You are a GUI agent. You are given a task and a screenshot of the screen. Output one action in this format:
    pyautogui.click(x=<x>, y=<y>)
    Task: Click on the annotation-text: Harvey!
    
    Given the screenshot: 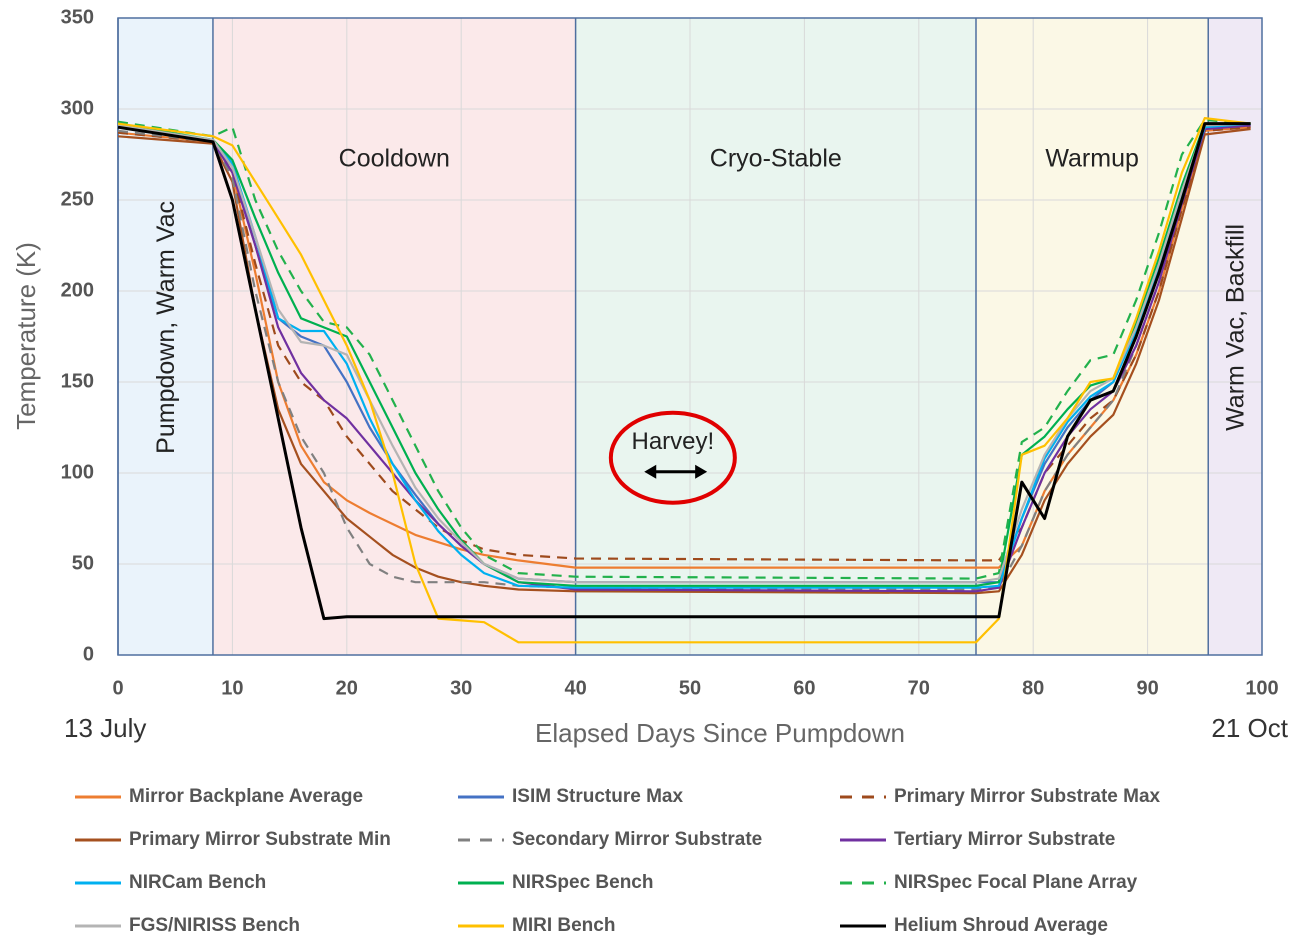 What is the action you would take?
    pyautogui.click(x=672, y=441)
    